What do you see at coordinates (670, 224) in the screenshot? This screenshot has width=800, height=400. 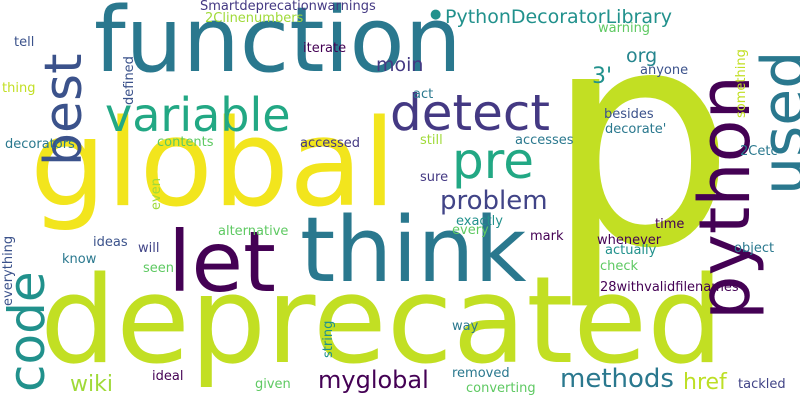 I see `word-time: time` at bounding box center [670, 224].